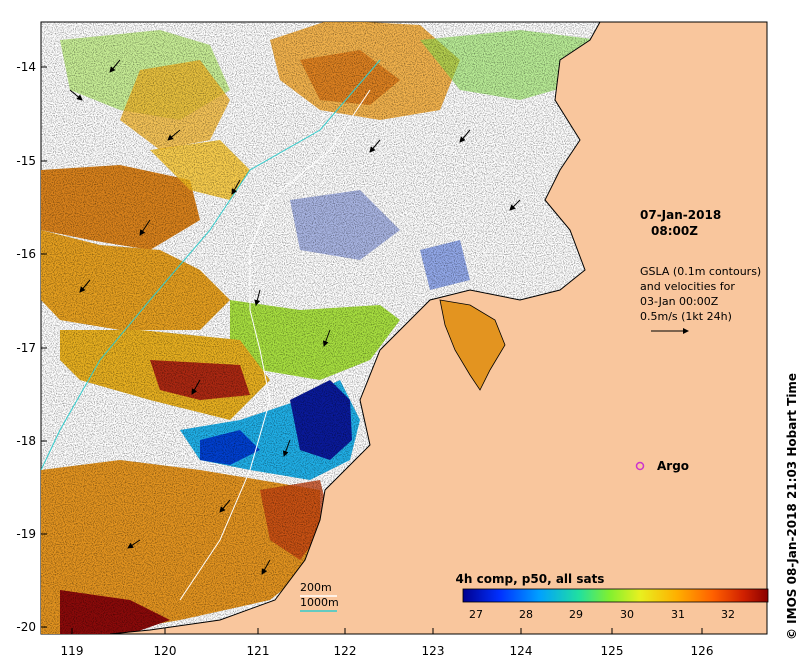  What do you see at coordinates (627, 614) in the screenshot?
I see `colorbar-tick: 30` at bounding box center [627, 614].